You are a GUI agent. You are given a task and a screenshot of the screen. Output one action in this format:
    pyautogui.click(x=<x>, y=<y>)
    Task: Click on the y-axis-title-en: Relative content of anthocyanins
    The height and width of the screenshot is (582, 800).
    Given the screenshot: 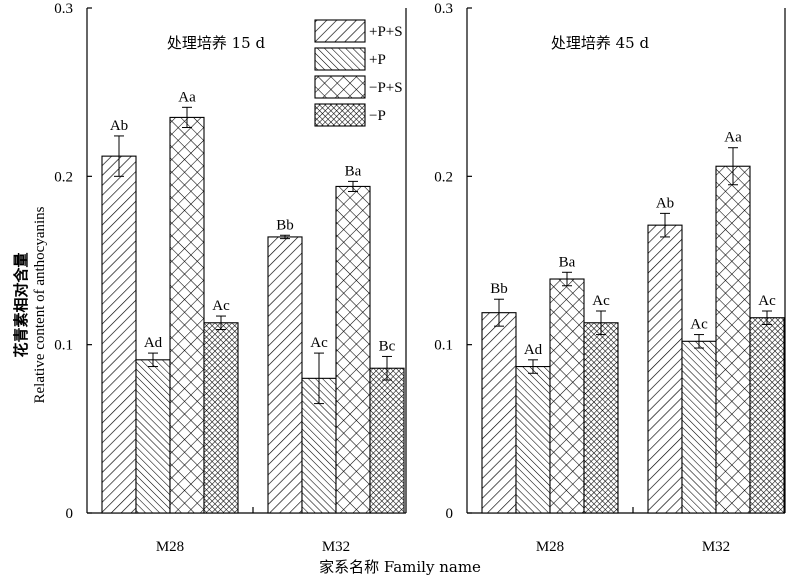 What is the action you would take?
    pyautogui.click(x=40, y=304)
    